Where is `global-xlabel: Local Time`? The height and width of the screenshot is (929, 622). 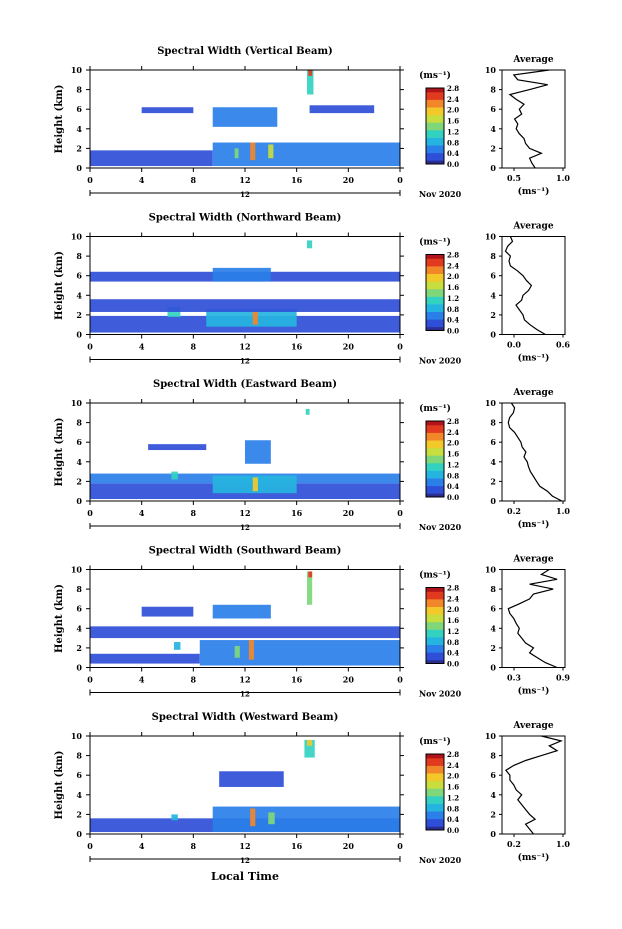 global-xlabel: Local Time is located at coordinates (245, 876).